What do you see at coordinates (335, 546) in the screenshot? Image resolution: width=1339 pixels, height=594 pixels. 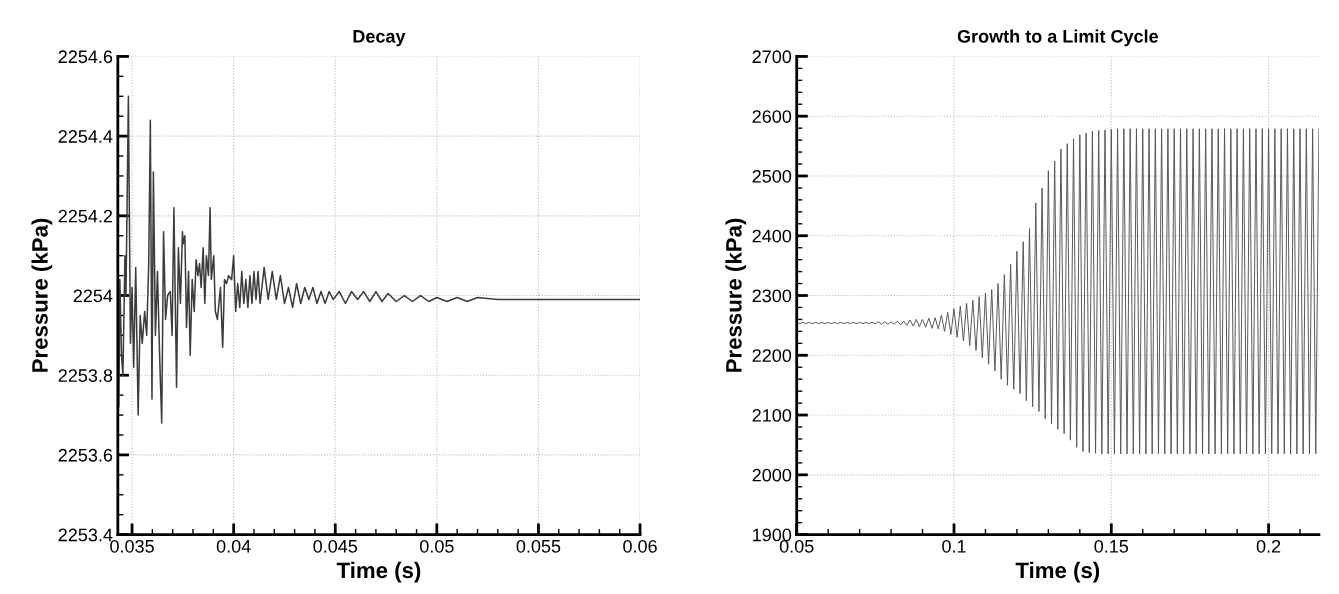 I see `x-tick-label: 0.045` at bounding box center [335, 546].